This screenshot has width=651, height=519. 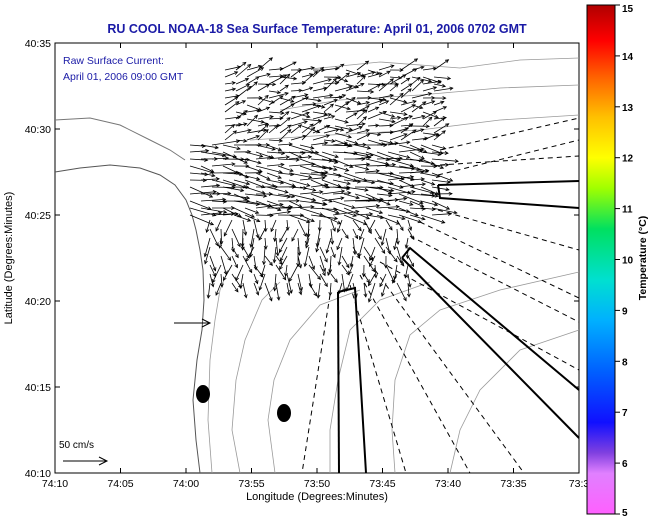 What do you see at coordinates (38, 44) in the screenshot?
I see `y-tick-label: 40:35` at bounding box center [38, 44].